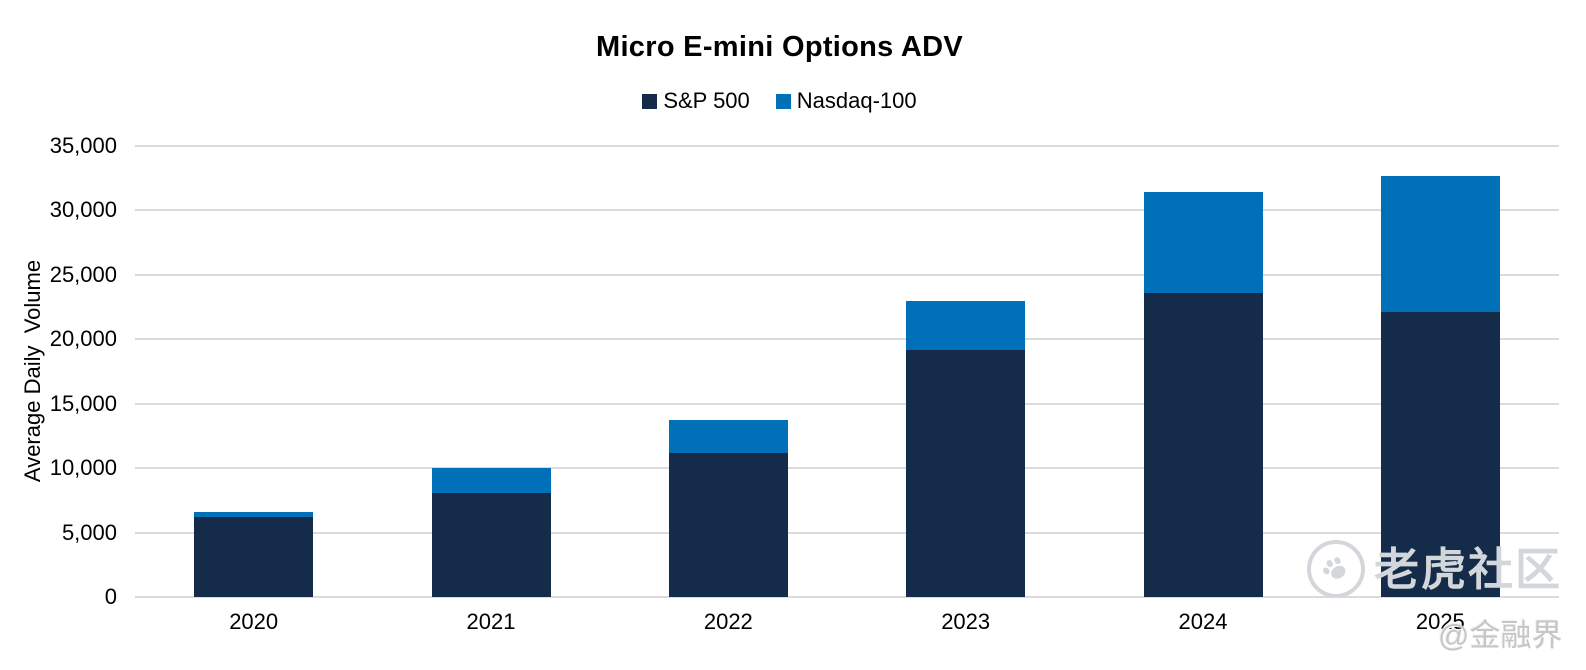 This screenshot has height=670, width=1586. I want to click on y-tick-label-15000: 15,000, so click(83, 403).